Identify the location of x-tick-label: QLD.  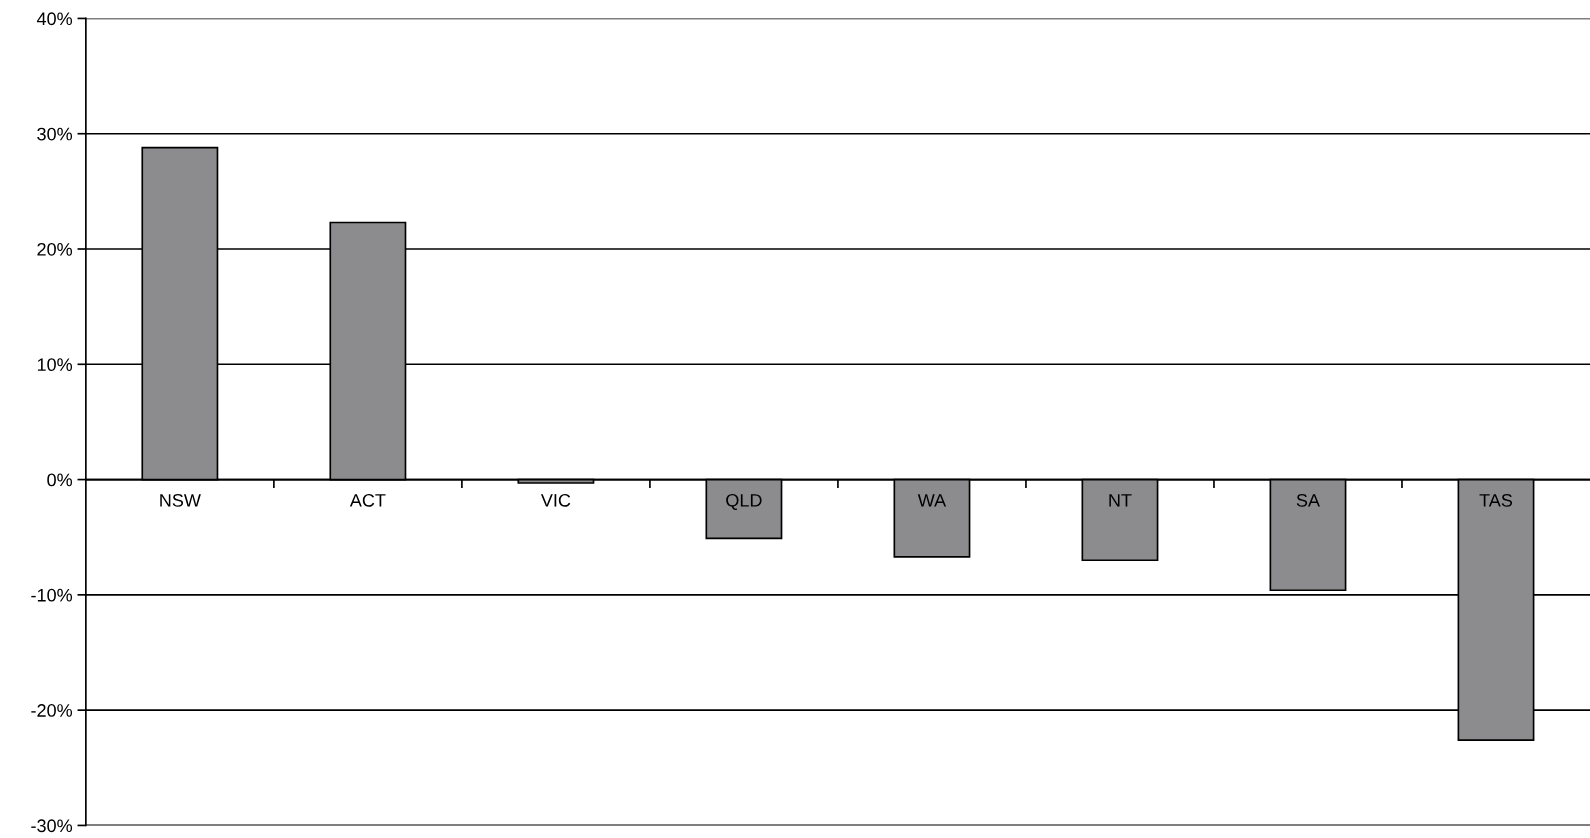
(744, 501).